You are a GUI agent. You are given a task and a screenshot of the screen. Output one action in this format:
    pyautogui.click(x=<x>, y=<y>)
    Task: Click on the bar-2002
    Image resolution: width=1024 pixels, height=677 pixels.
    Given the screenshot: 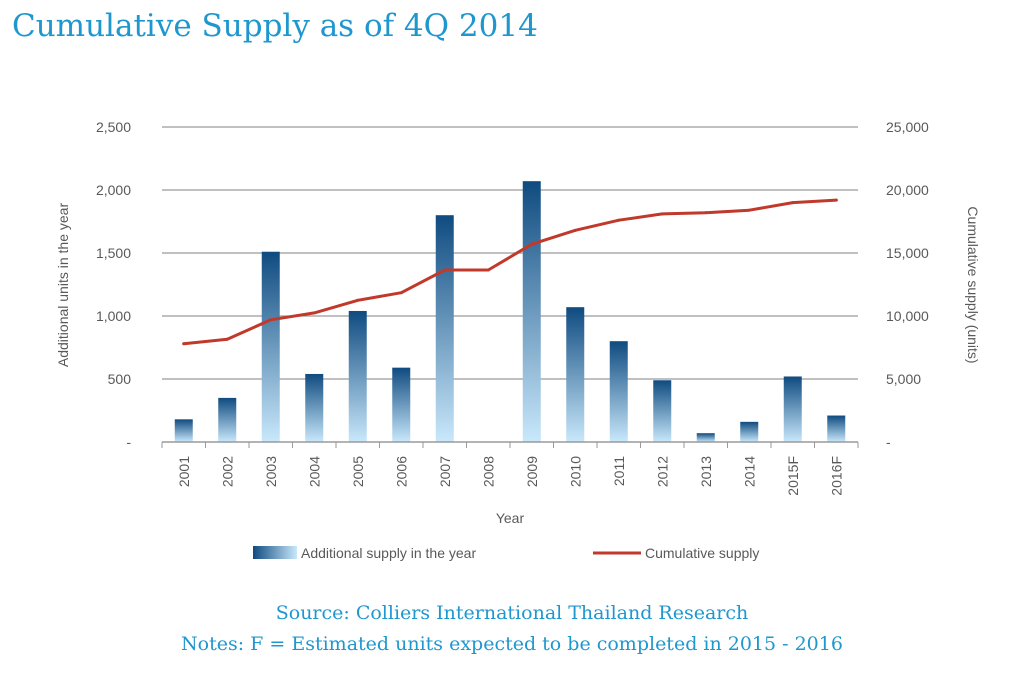 What is the action you would take?
    pyautogui.click(x=227, y=419)
    